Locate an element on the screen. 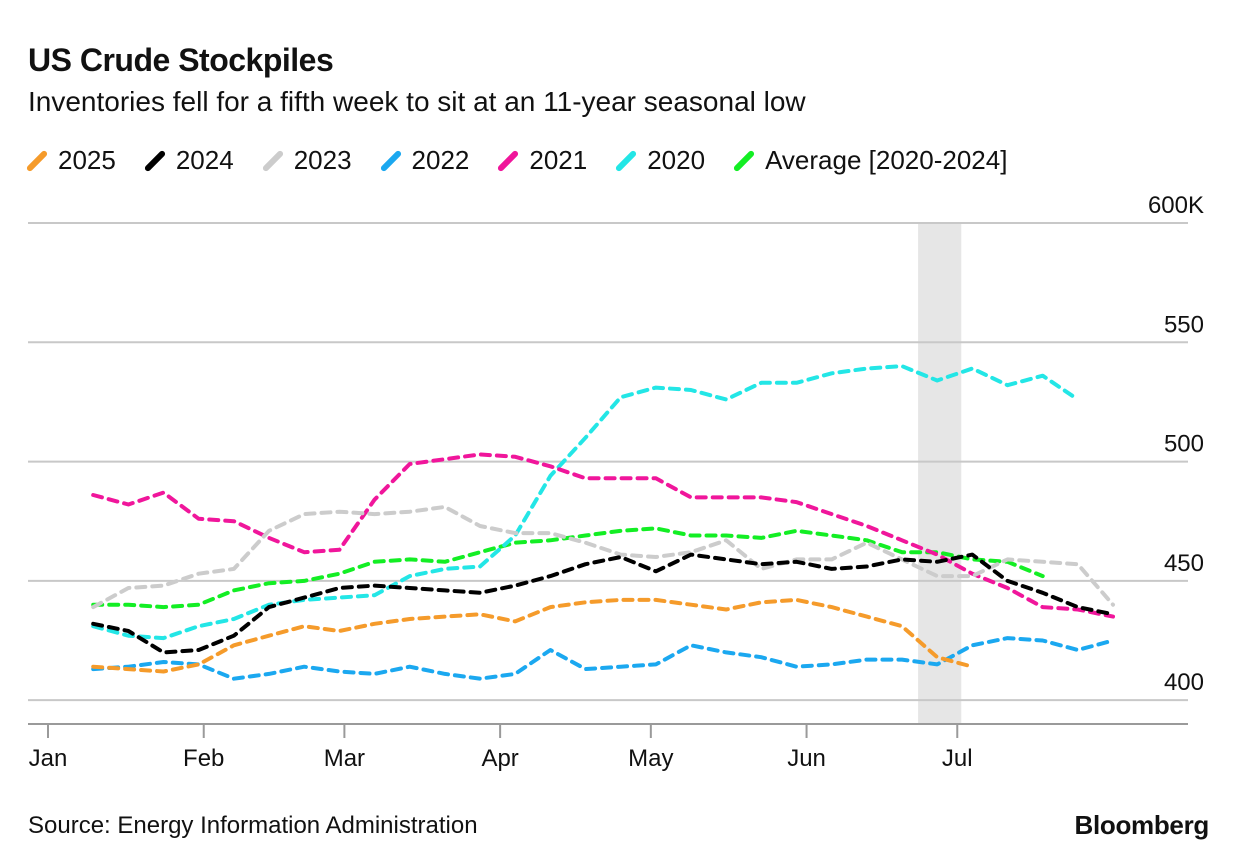  series-line-average-2020-2024 is located at coordinates (568, 568).